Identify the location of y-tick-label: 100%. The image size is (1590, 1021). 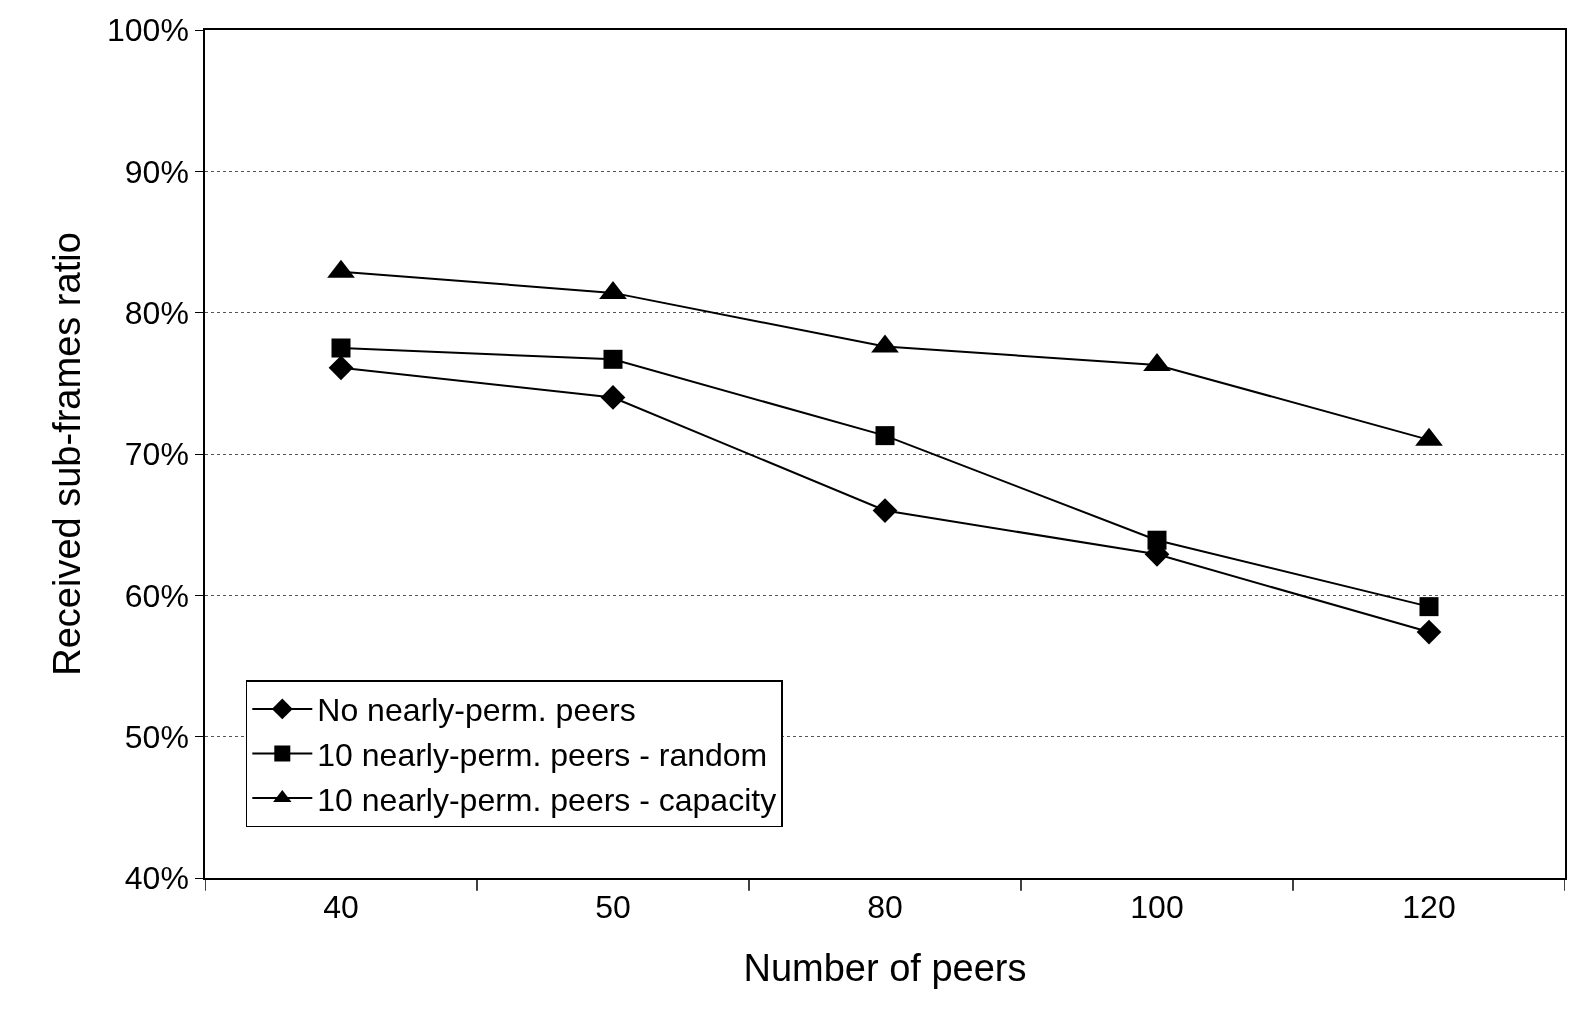
(148, 30).